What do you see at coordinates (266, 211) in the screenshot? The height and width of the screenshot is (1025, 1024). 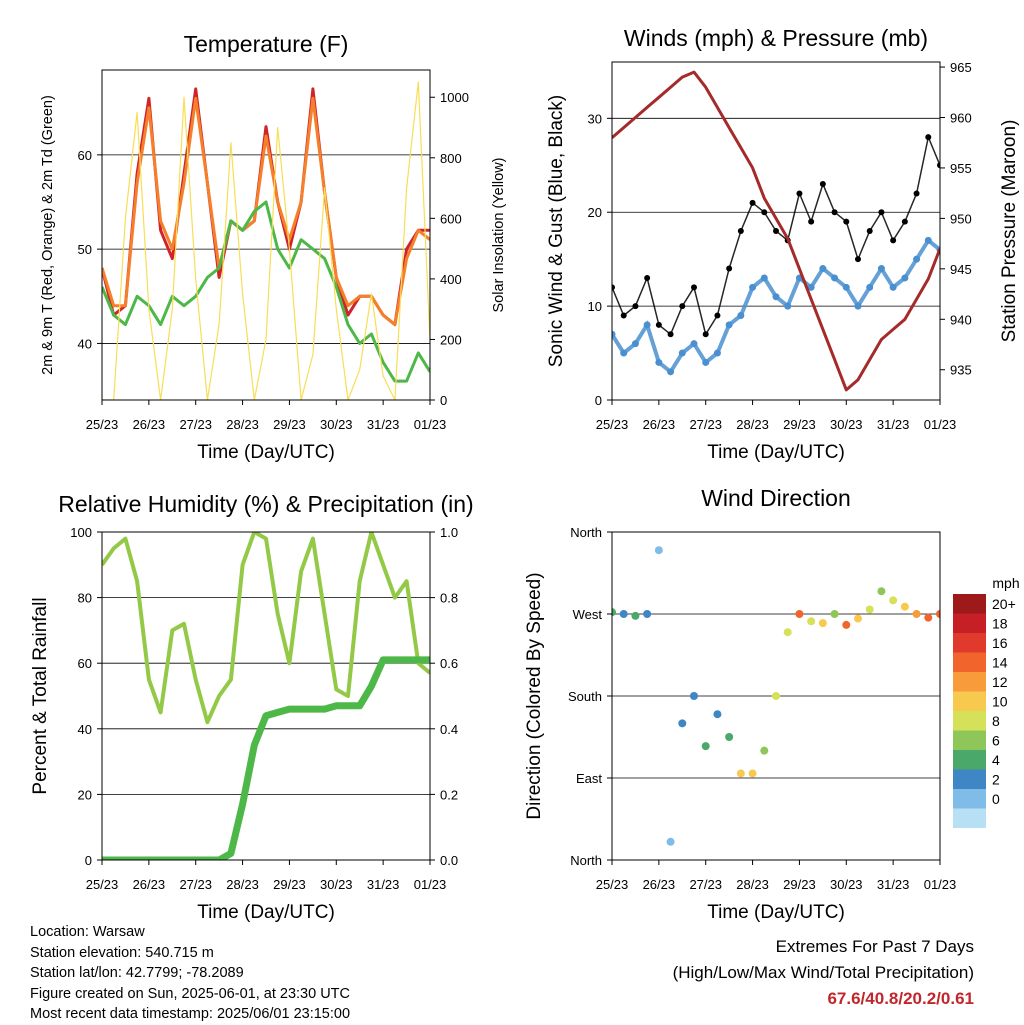 I see `series-line` at bounding box center [266, 211].